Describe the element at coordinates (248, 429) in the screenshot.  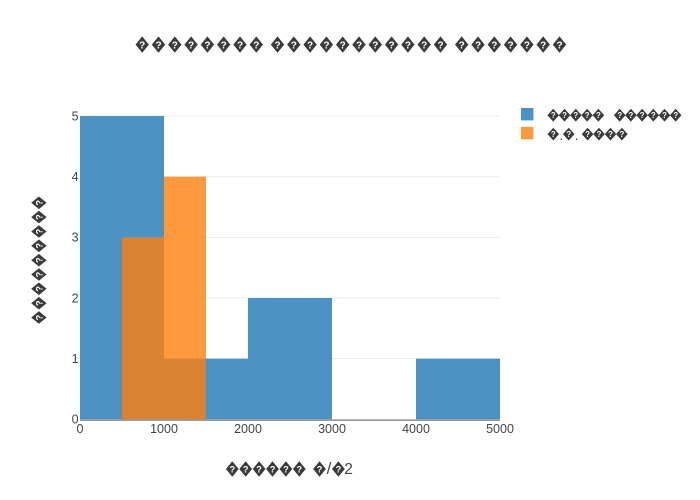
I see `svg-text: 2000` at that location.